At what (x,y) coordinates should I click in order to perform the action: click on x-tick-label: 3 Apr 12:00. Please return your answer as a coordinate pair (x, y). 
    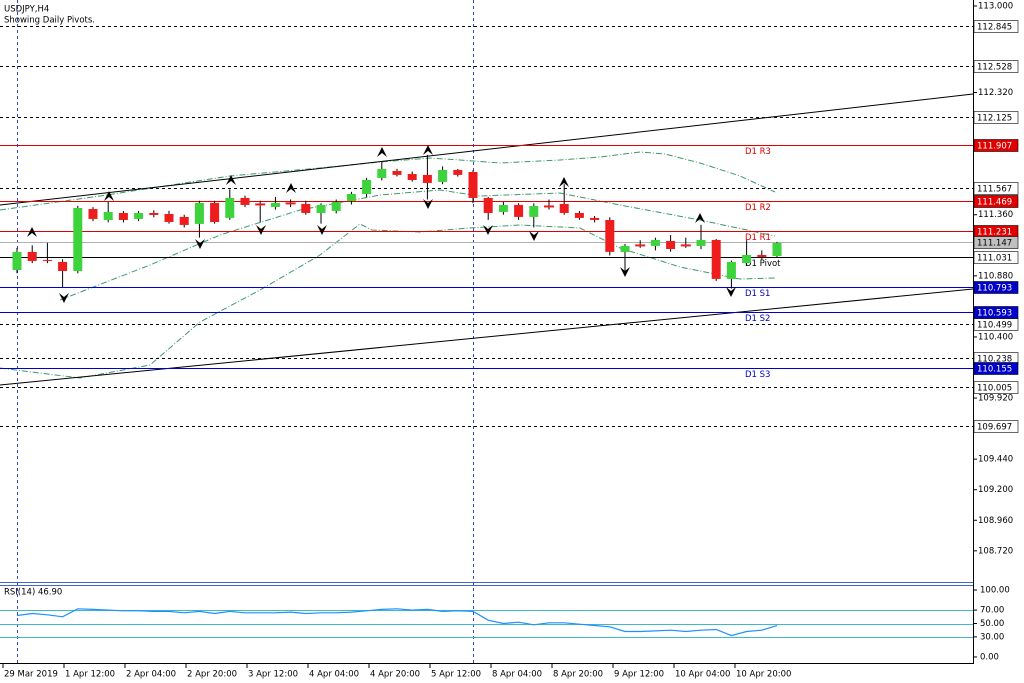
    Looking at the image, I should click on (273, 675).